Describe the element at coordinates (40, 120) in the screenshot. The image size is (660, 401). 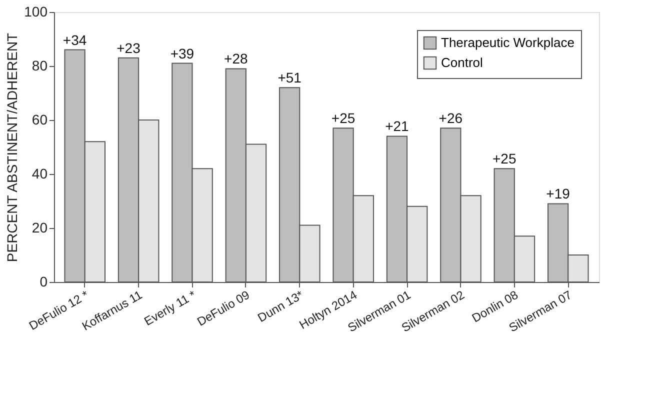
I see `y-tick-label: 60` at that location.